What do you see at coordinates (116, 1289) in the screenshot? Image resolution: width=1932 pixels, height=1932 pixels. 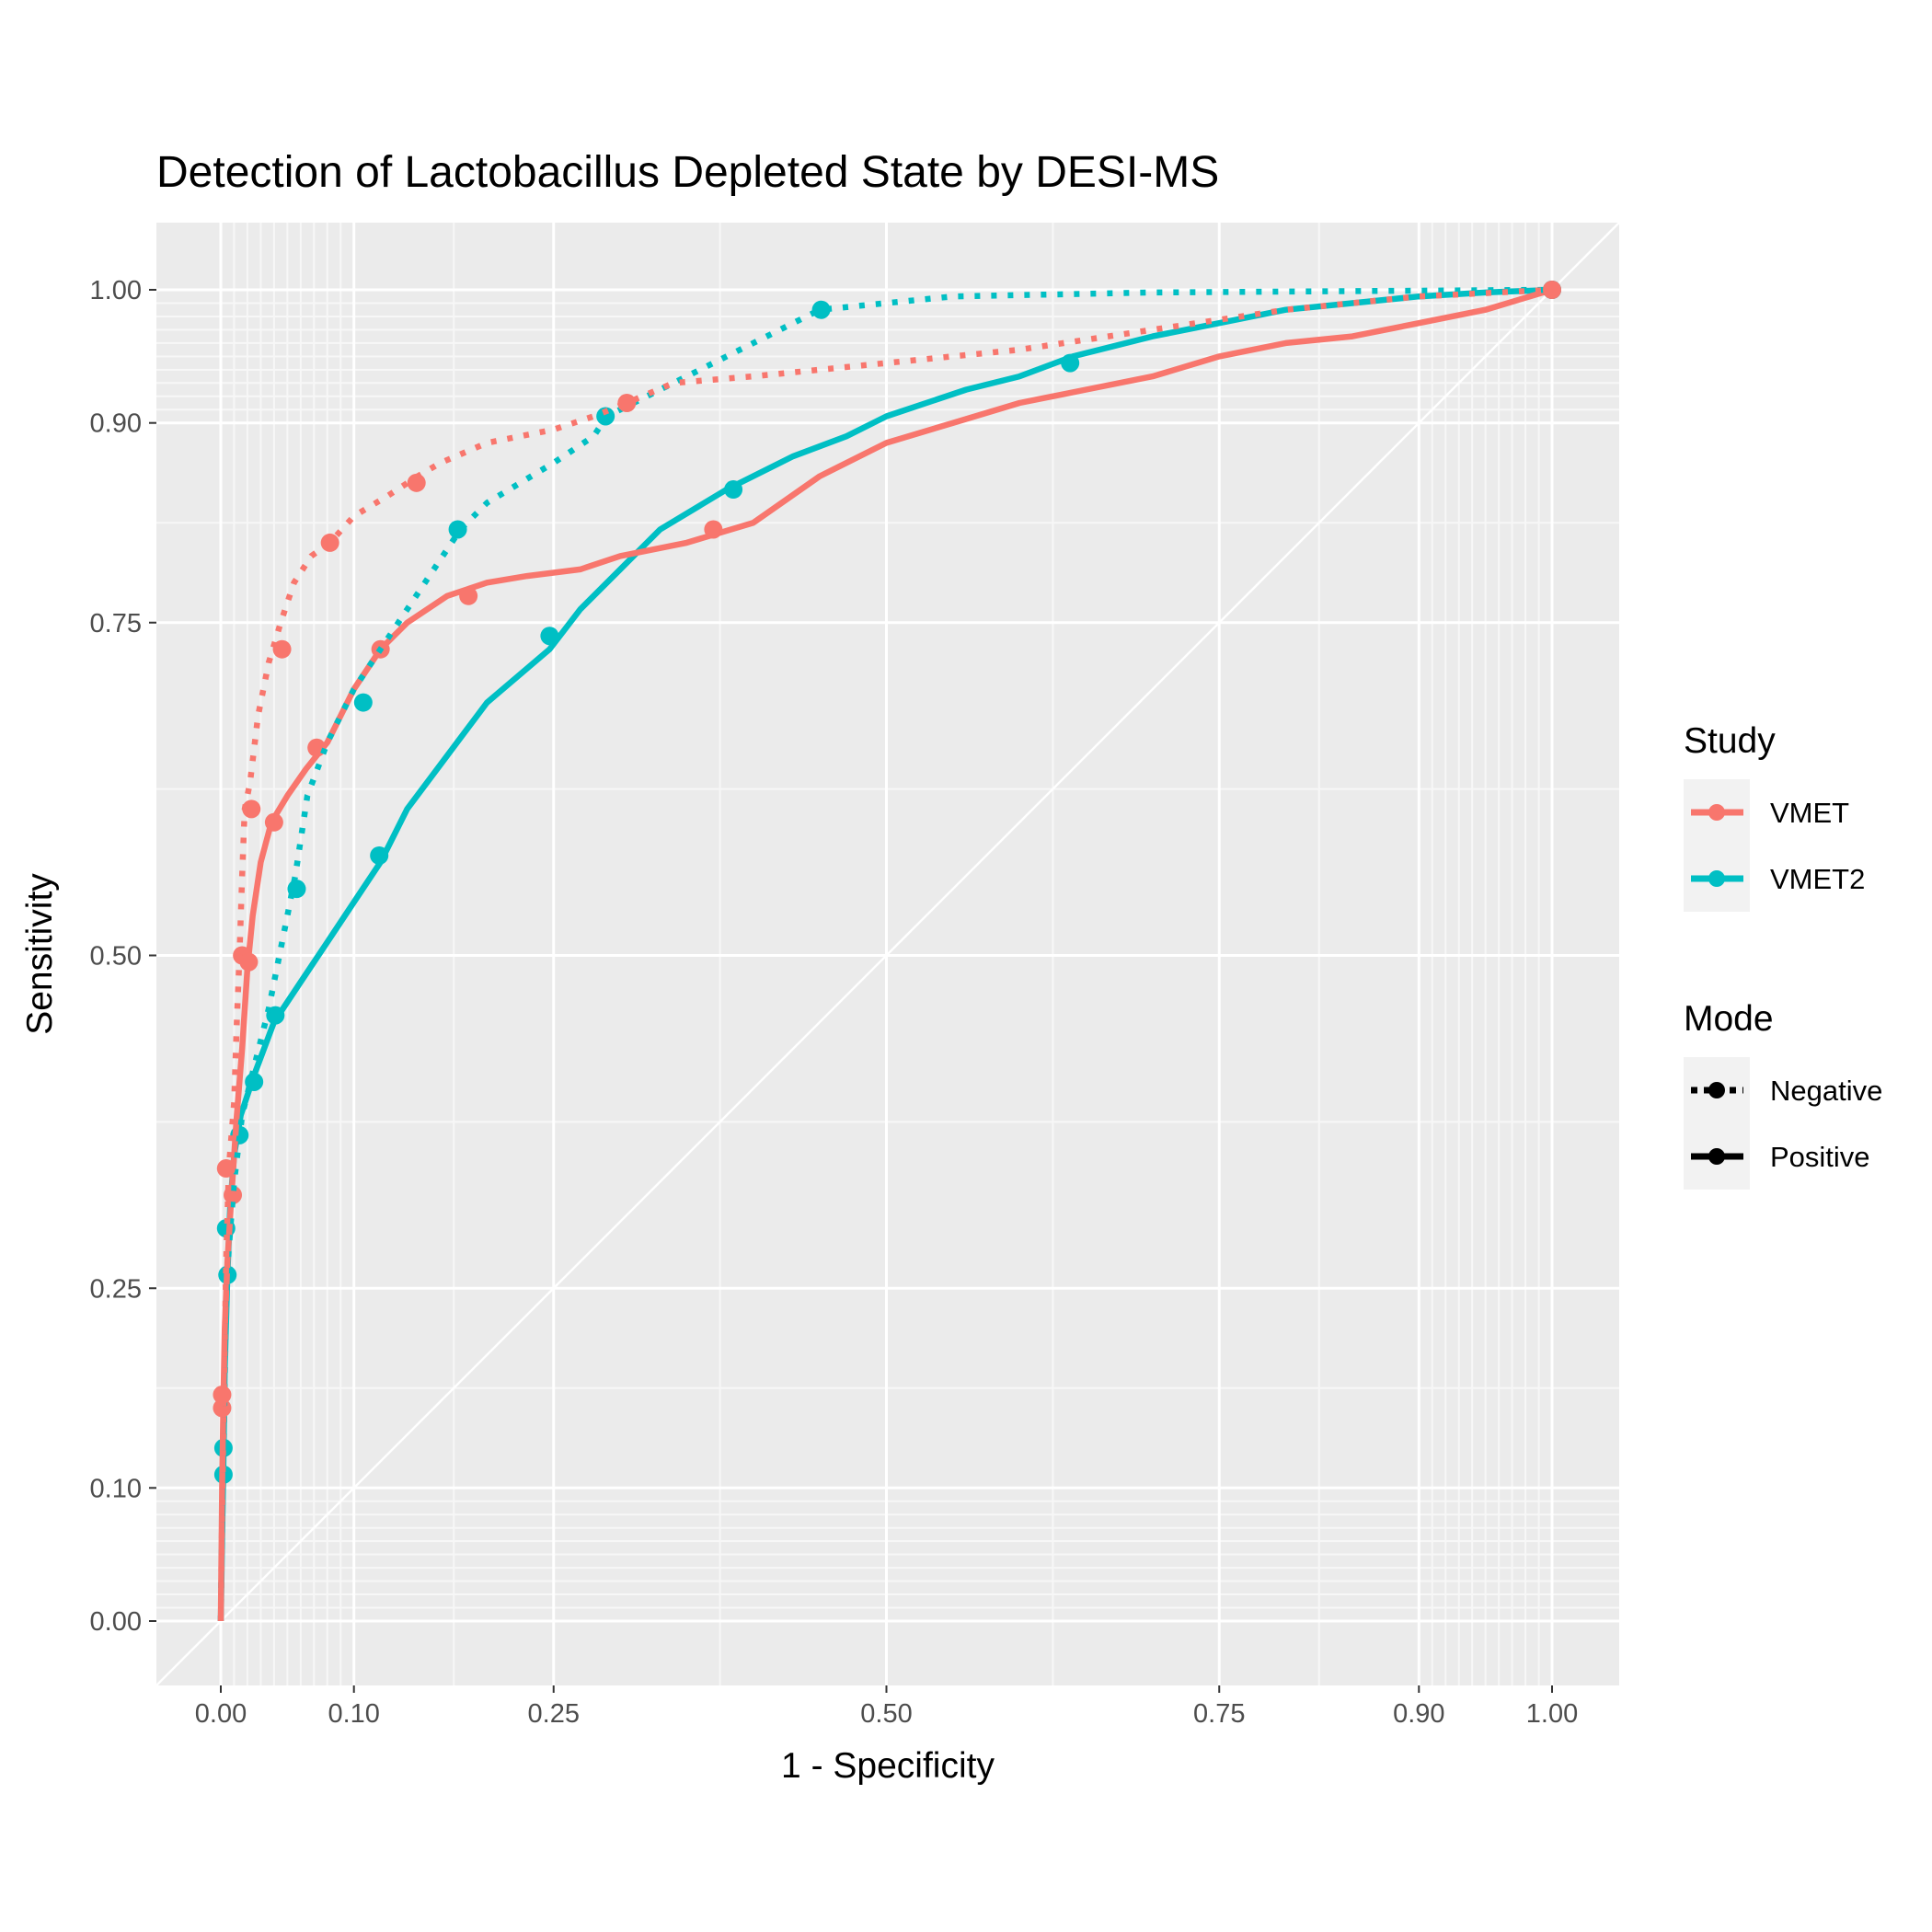 I see `y-tick-label: 0.25` at bounding box center [116, 1289].